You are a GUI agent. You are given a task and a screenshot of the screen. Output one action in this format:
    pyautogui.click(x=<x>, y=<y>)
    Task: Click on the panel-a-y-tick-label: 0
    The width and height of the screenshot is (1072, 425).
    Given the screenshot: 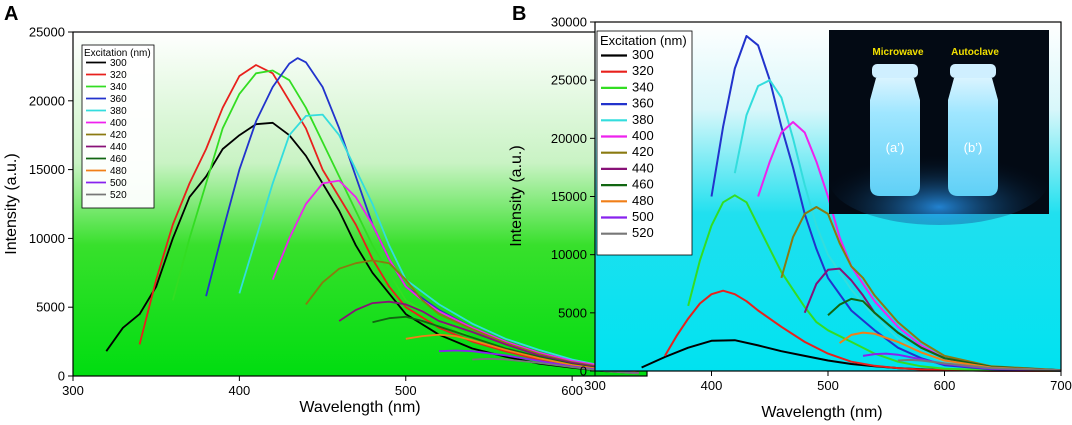 What is the action you would take?
    pyautogui.click(x=61, y=376)
    